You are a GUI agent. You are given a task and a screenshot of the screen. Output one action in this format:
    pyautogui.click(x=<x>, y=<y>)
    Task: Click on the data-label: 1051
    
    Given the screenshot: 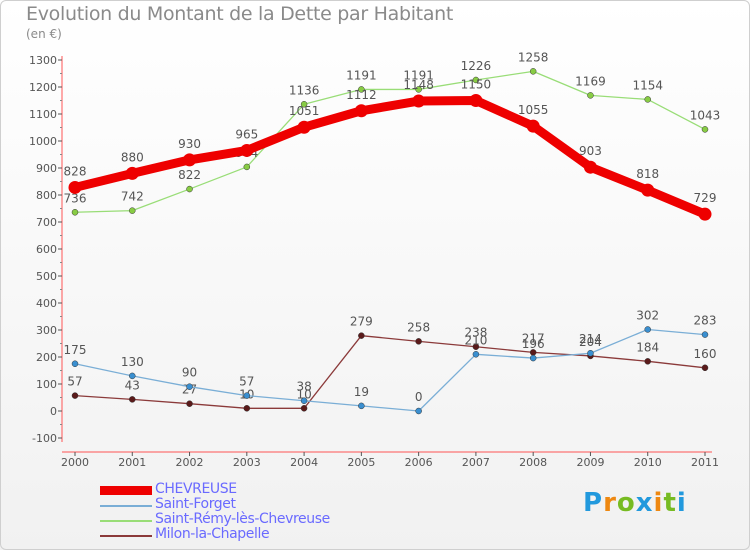 What is the action you would take?
    pyautogui.click(x=304, y=111)
    